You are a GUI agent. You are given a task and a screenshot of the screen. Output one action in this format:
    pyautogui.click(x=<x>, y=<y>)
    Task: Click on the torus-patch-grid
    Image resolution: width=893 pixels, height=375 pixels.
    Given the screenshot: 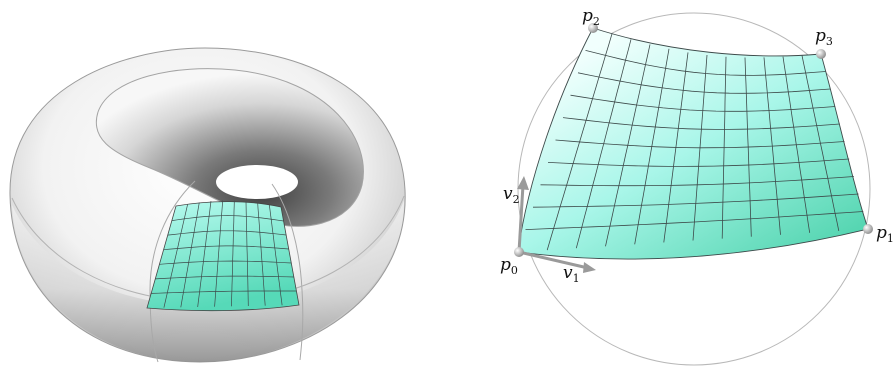 What is the action you would take?
    pyautogui.click(x=224, y=254)
    